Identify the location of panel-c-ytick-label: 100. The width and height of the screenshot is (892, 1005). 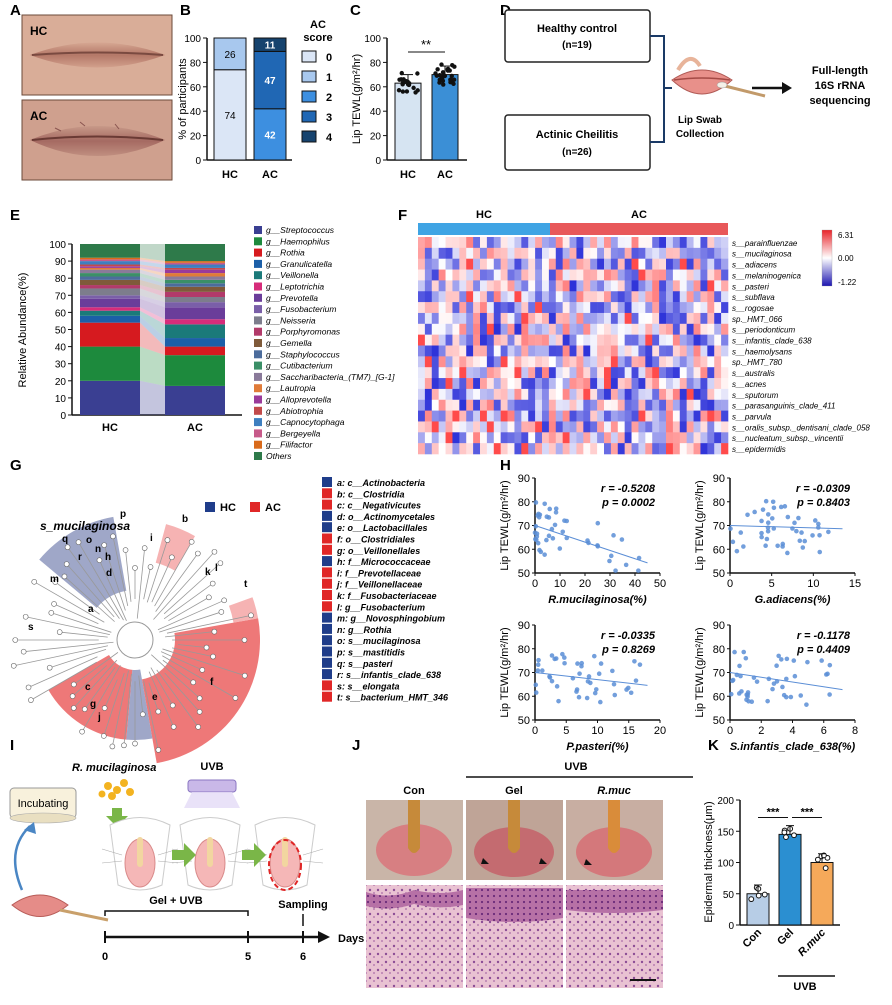
(372, 39).